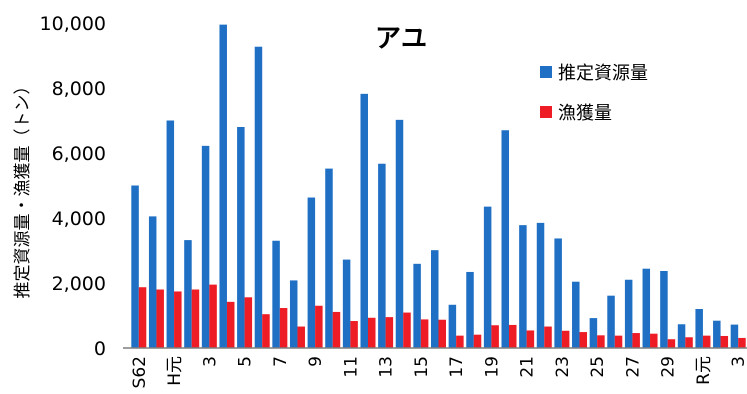  Describe the element at coordinates (603, 73) in the screenshot. I see `legend-label: 推定資源量` at that location.